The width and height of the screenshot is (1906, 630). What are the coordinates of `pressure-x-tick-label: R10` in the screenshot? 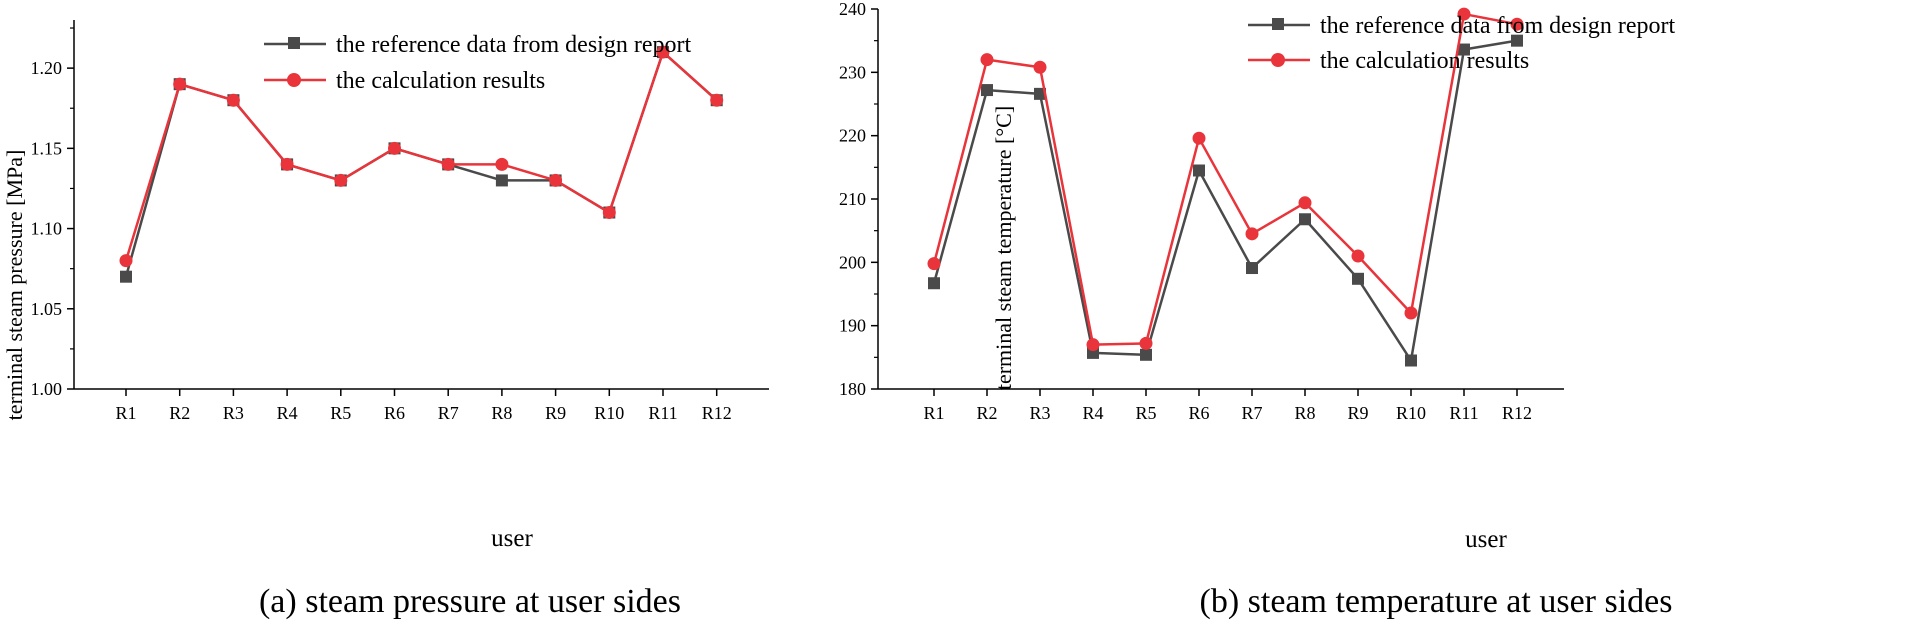 It's located at (609, 413).